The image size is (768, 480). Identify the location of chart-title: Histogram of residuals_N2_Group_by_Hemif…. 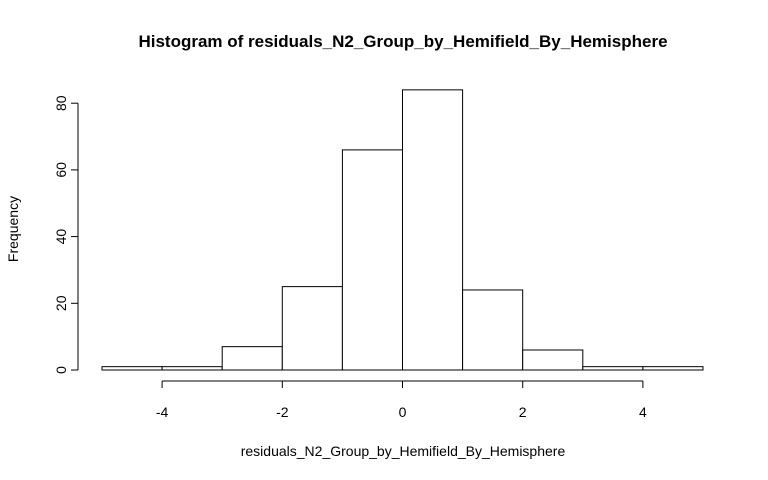
(402, 41).